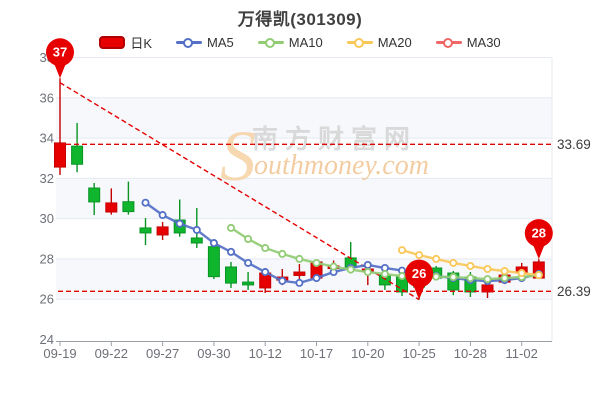  Describe the element at coordinates (47, 218) in the screenshot. I see `y-axis-label: 30` at that location.